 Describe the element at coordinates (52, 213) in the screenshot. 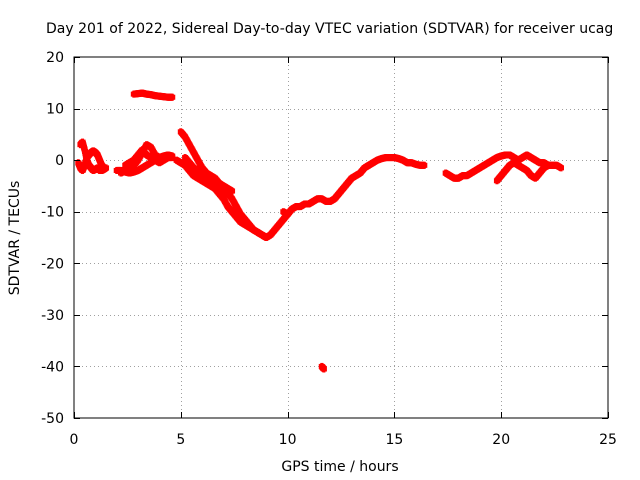

I see `y-tick-label: -10` at that location.